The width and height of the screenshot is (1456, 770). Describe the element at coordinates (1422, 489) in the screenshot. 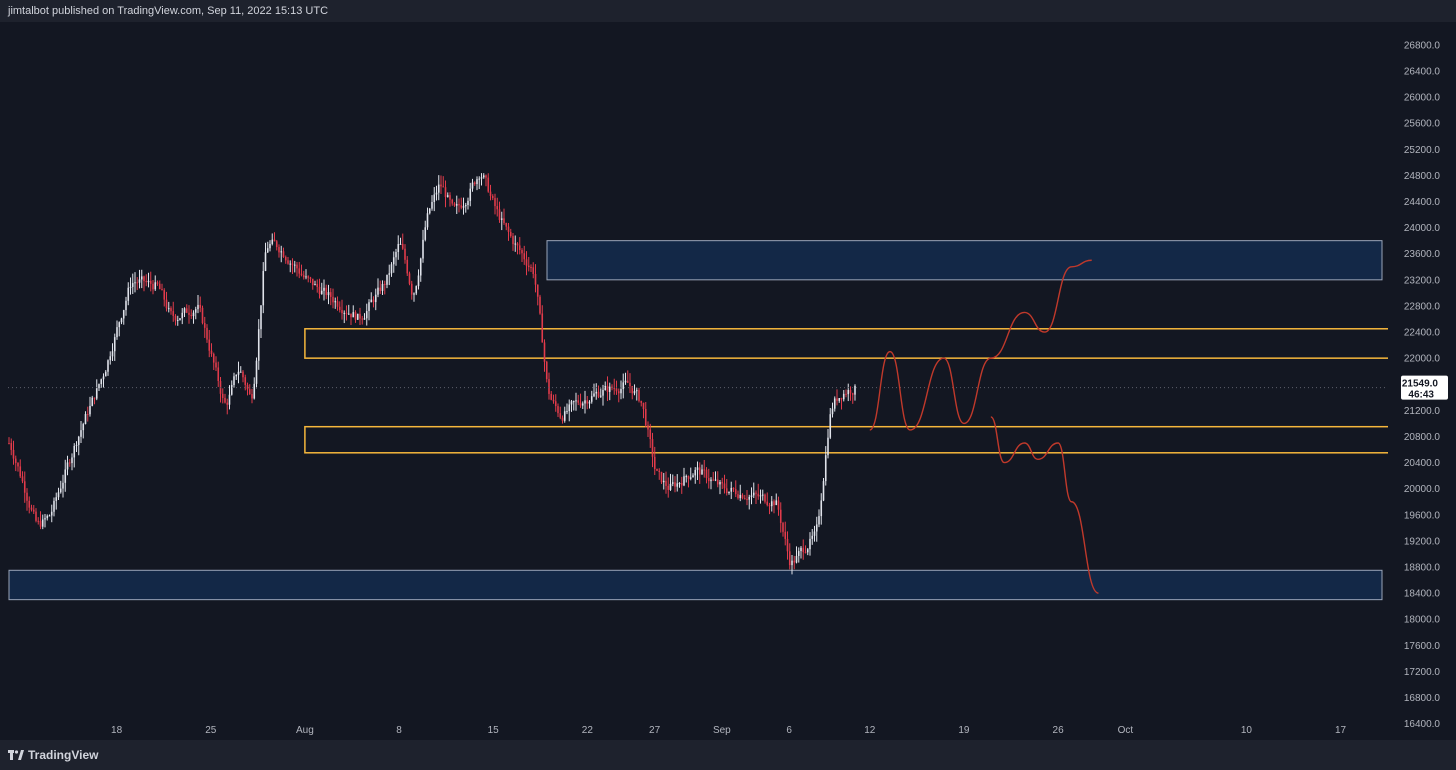

I see `price-tick-label: 20000.0` at that location.